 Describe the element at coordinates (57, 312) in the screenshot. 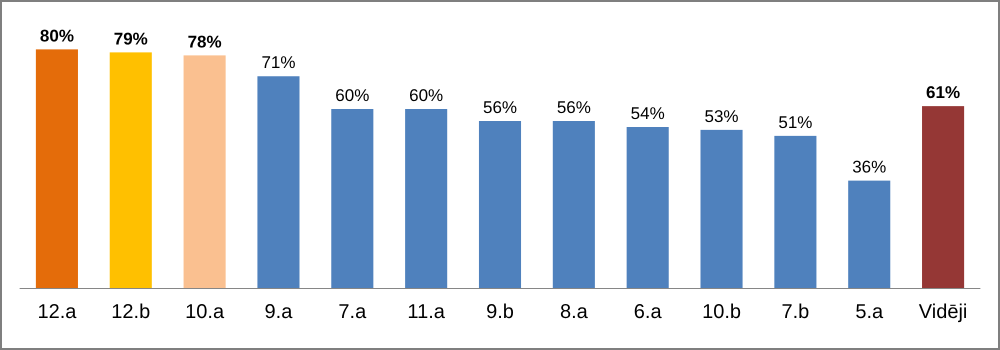

I see `x-tick-label: 12.a` at that location.